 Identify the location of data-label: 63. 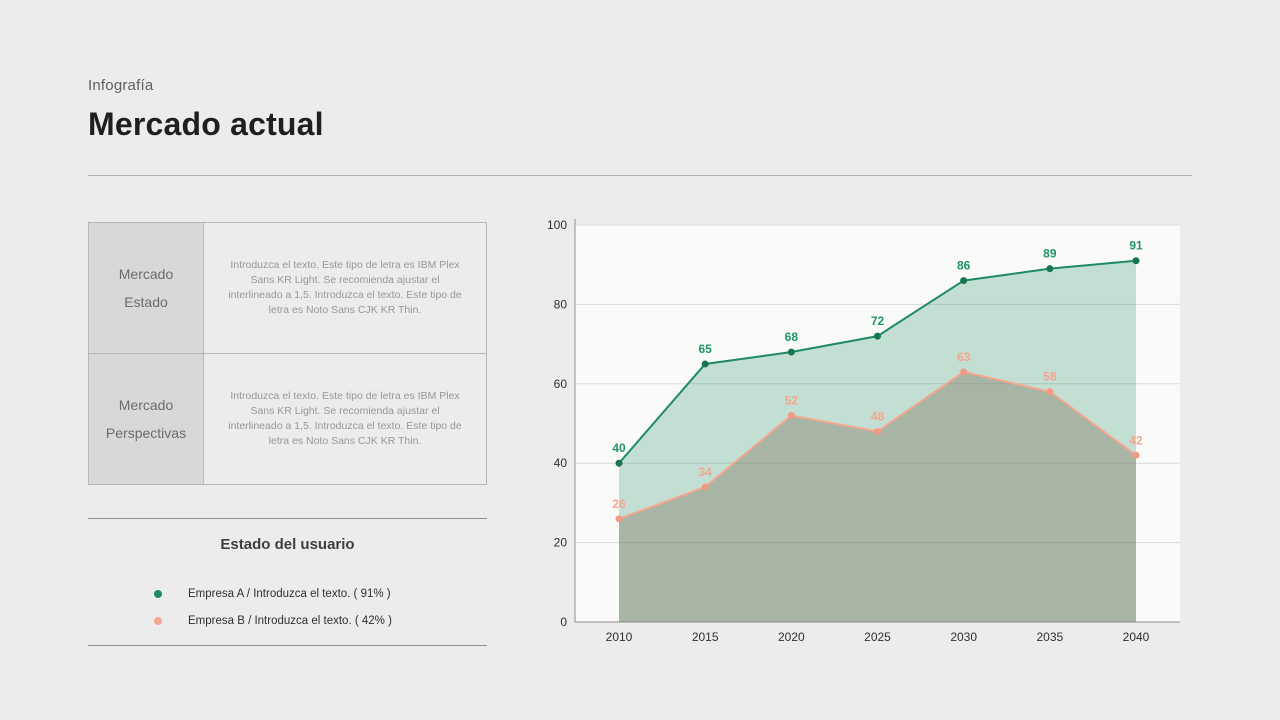
(964, 357).